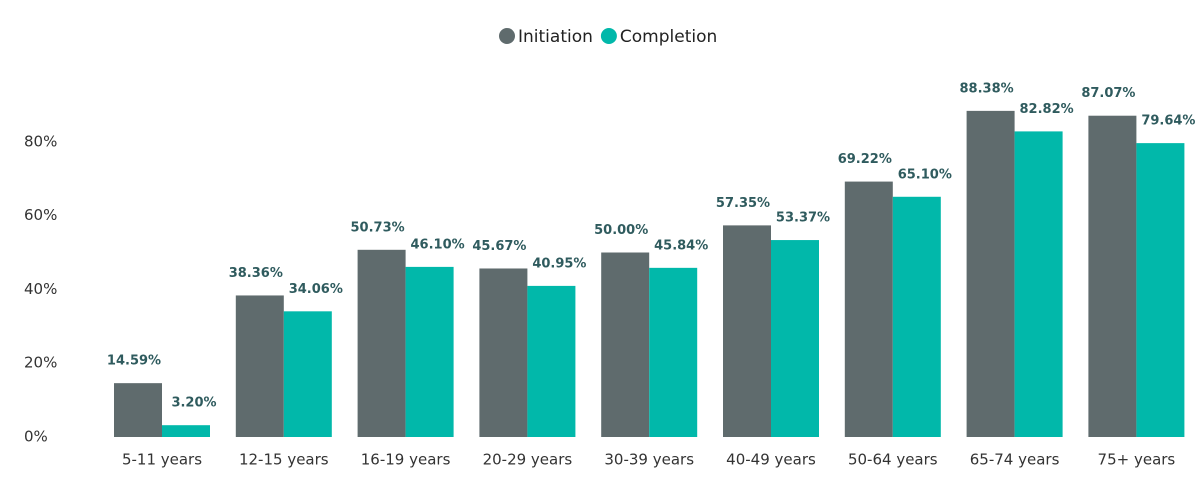 Image resolution: width=1198 pixels, height=484 pixels. What do you see at coordinates (771, 460) in the screenshot?
I see `x-tick-label: 40-49 years` at bounding box center [771, 460].